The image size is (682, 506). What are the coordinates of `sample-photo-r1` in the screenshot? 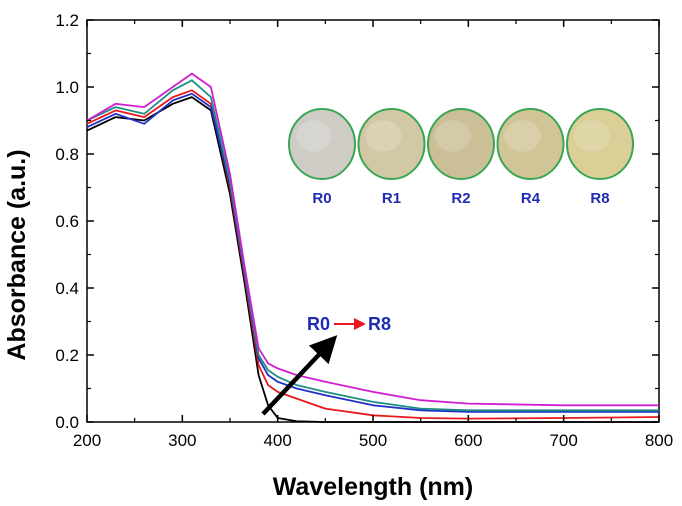 It's located at (391, 144).